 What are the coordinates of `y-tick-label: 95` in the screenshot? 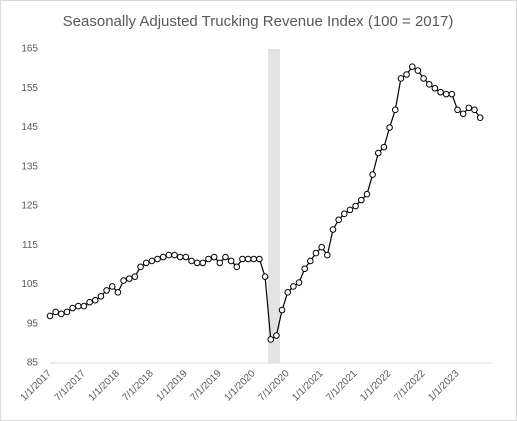 It's located at (33, 323).